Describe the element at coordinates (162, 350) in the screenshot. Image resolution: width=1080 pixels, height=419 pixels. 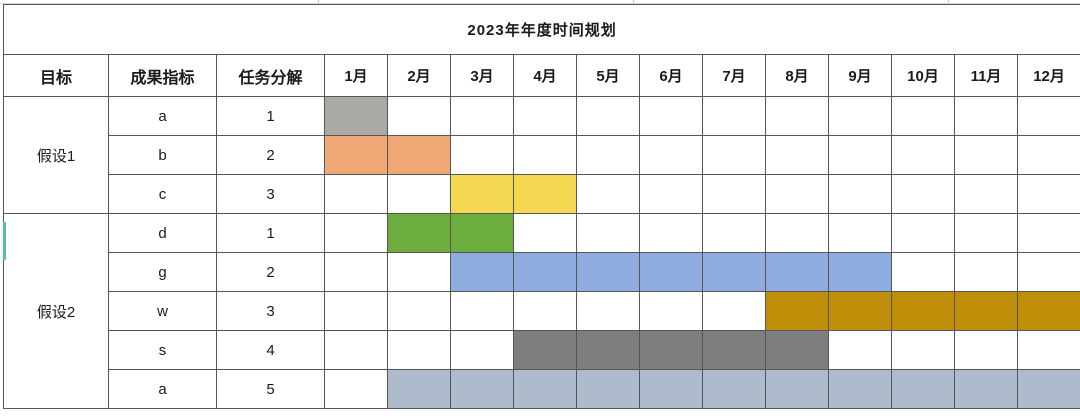
I see `kpi-cell: s` at that location.